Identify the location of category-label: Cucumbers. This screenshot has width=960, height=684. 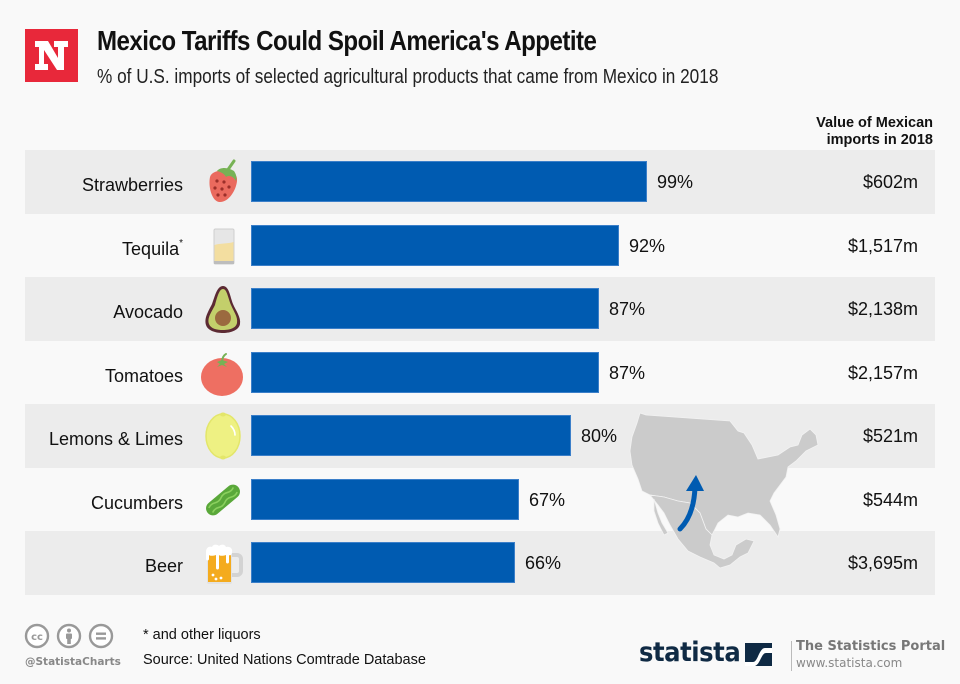
(136, 502).